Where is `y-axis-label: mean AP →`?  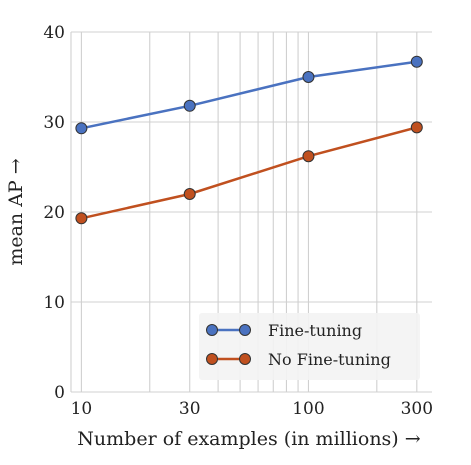
y-axis-label: mean AP → is located at coordinates (16, 211).